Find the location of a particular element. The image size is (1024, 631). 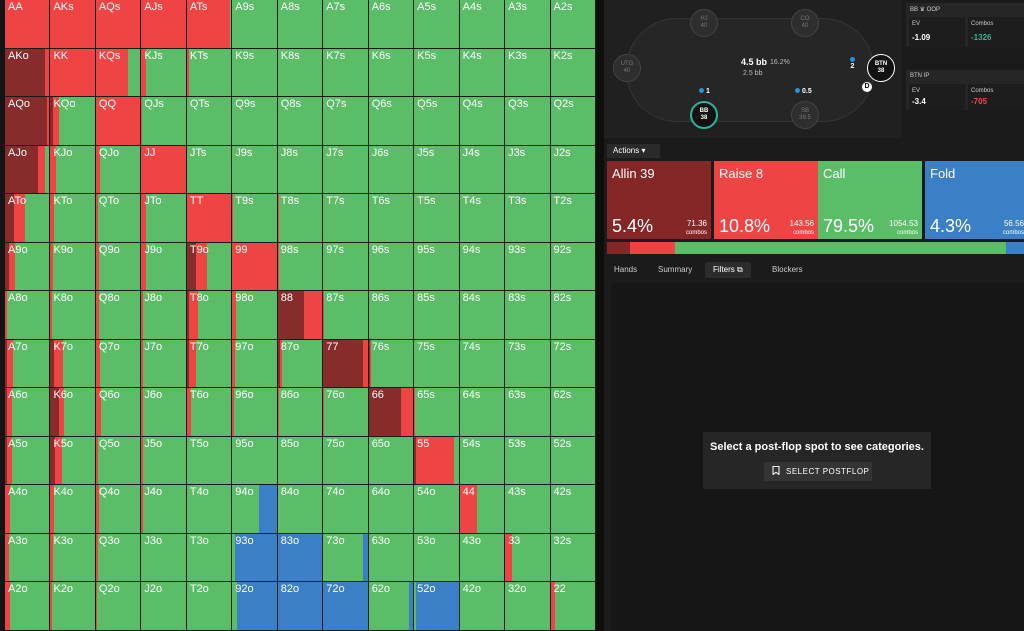

hand-cell-Q3s: Q3s is located at coordinates (528, 121).